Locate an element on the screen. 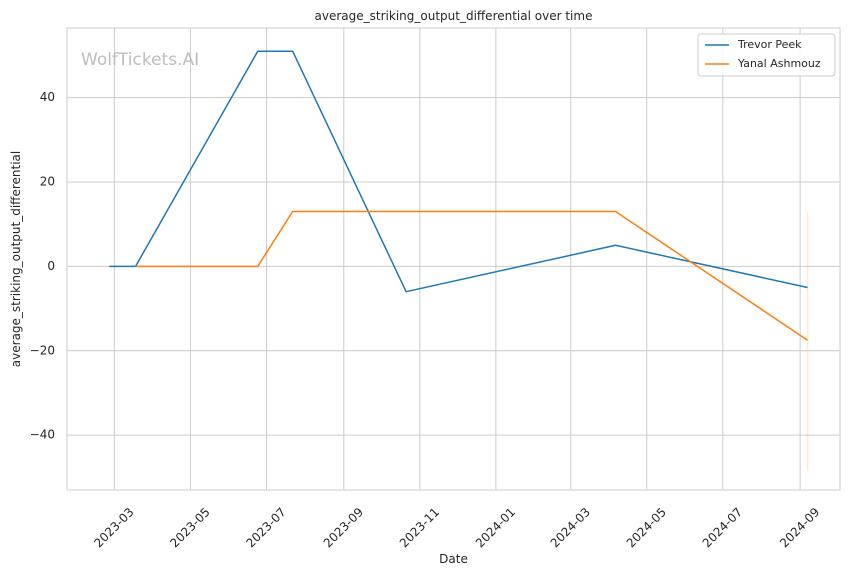 This screenshot has height=579, width=850. y-tick-label: −20 is located at coordinates (42, 350).